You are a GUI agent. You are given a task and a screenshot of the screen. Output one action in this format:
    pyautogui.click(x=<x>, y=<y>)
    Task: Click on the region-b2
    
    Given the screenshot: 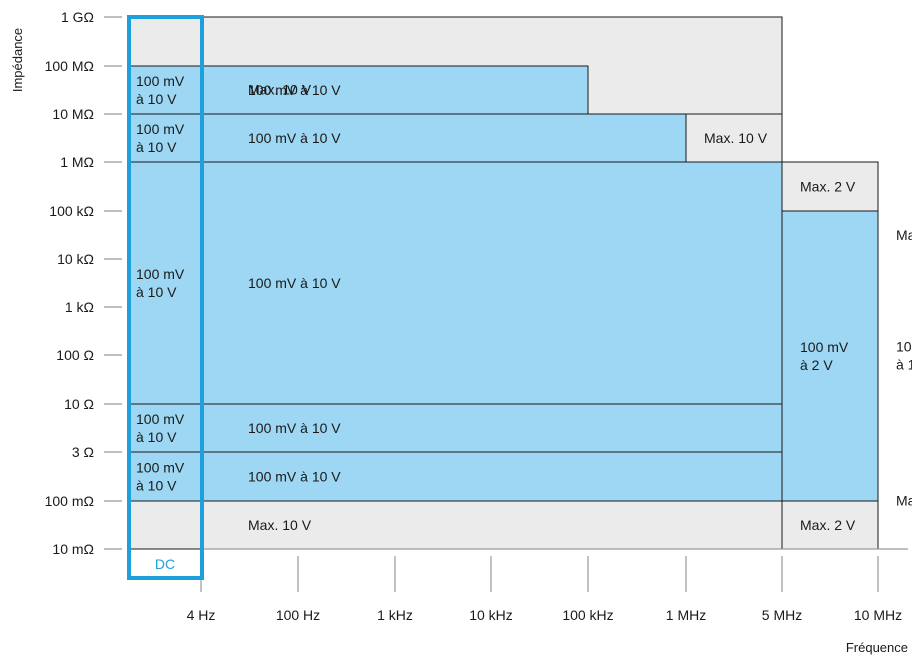 What is the action you would take?
    pyautogui.click(x=407, y=138)
    